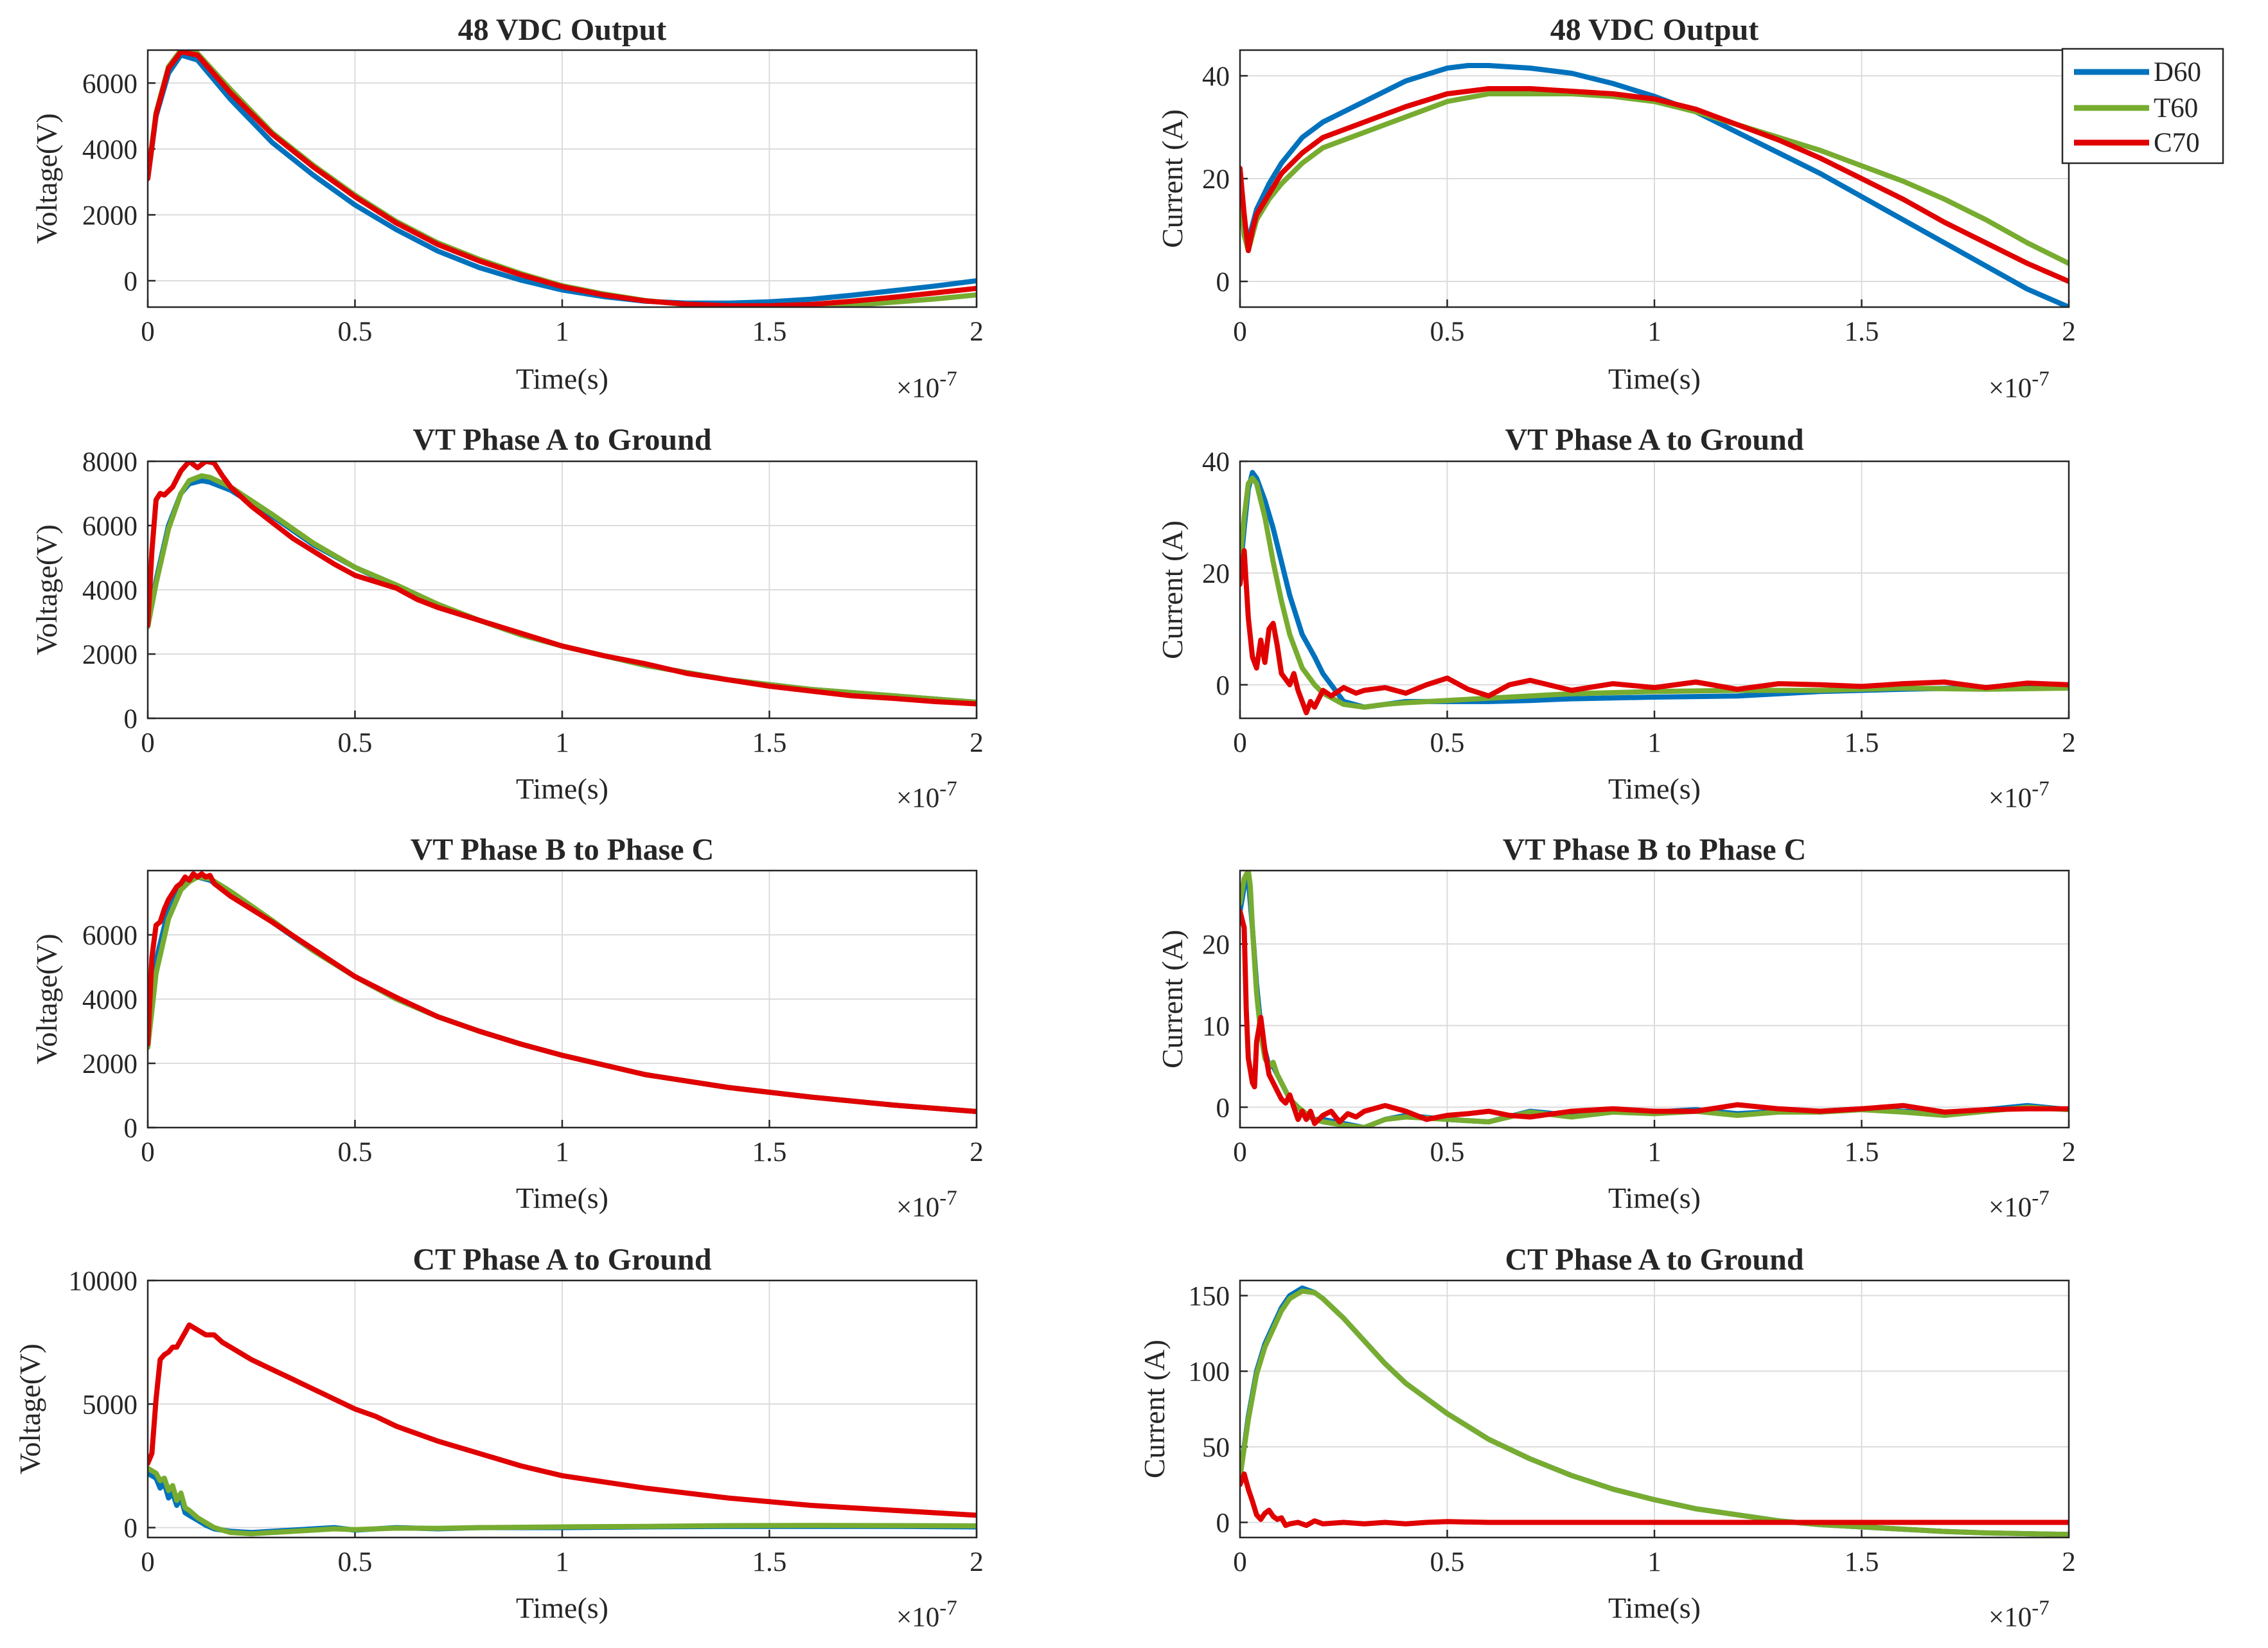  Describe the element at coordinates (2176, 108) in the screenshot. I see `legend-label-t60: T60` at that location.